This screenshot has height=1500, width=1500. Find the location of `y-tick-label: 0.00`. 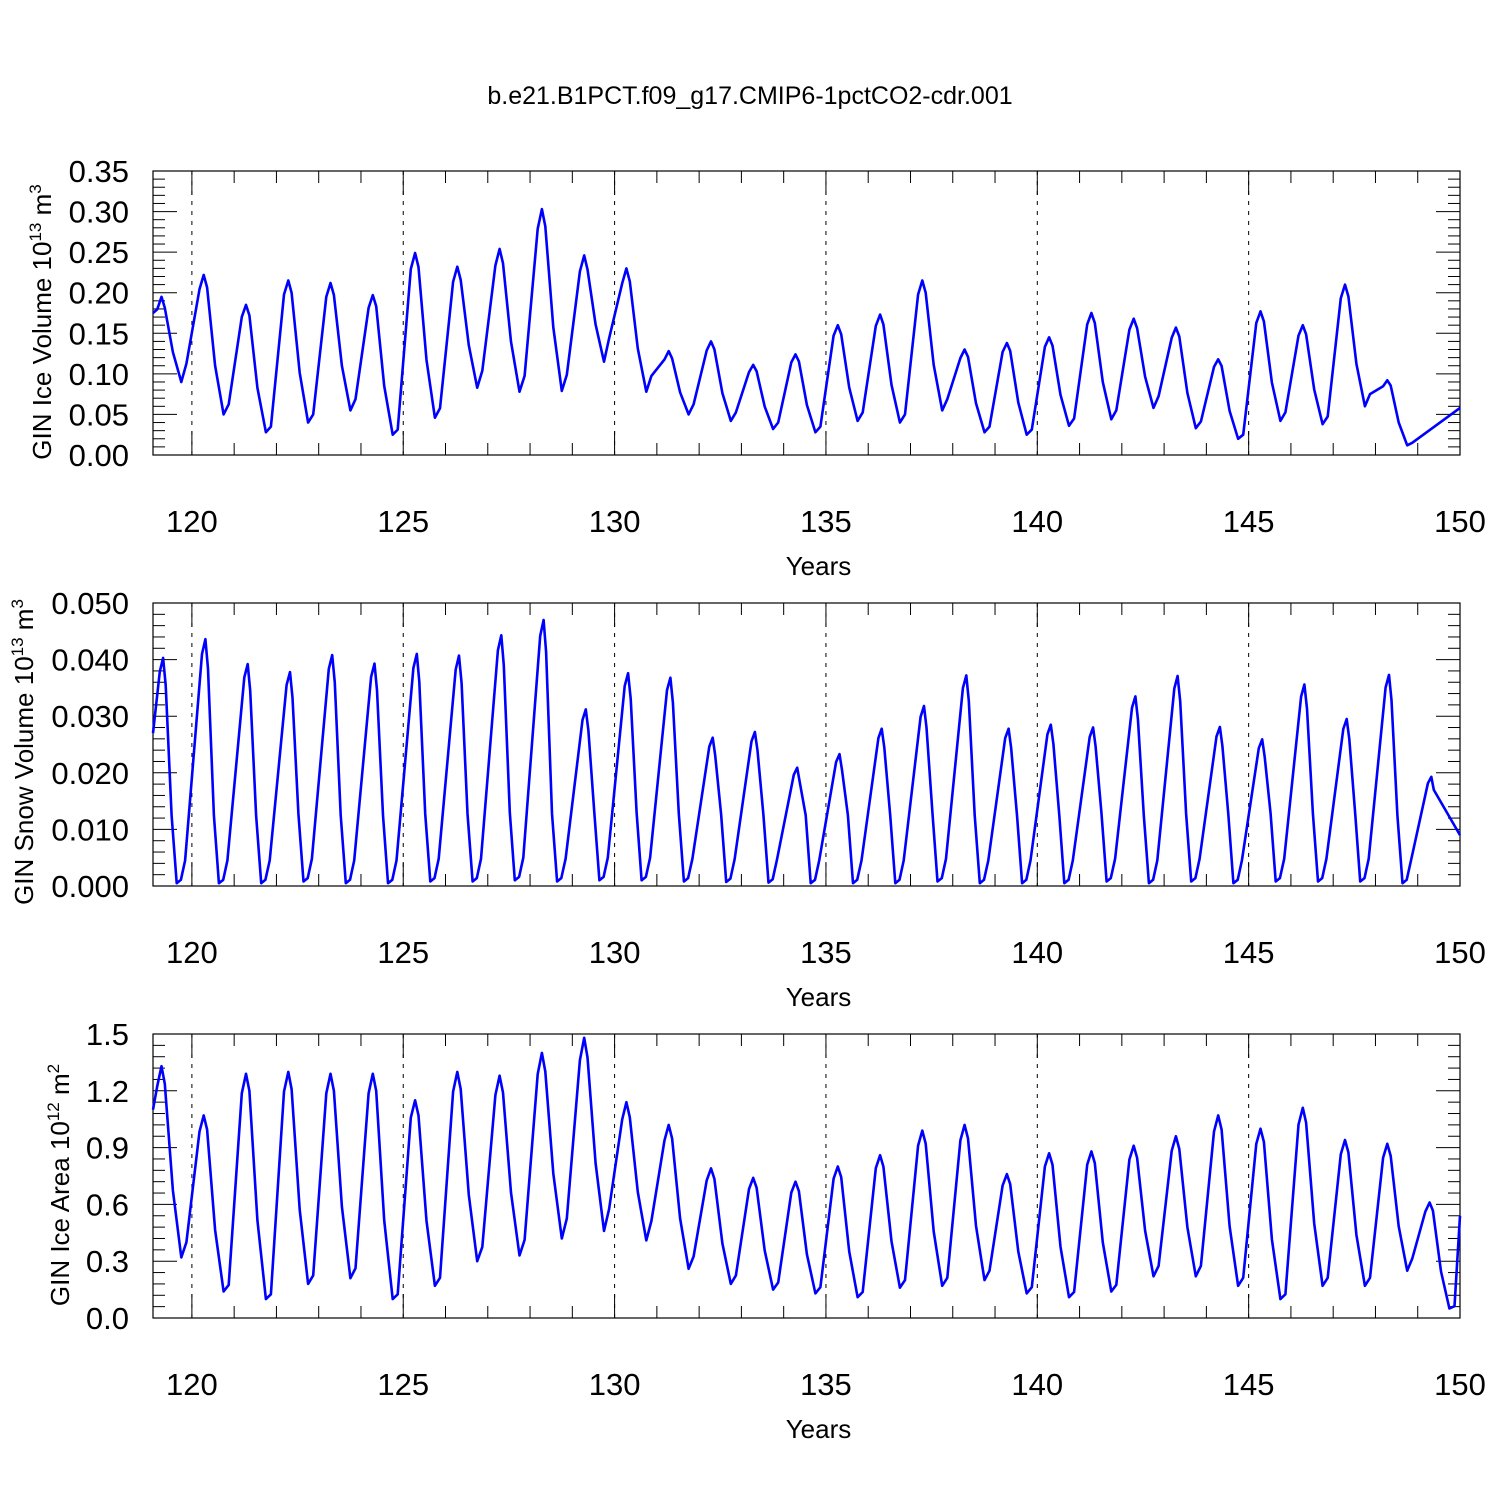

y-tick-label: 0.00 is located at coordinates (99, 455).